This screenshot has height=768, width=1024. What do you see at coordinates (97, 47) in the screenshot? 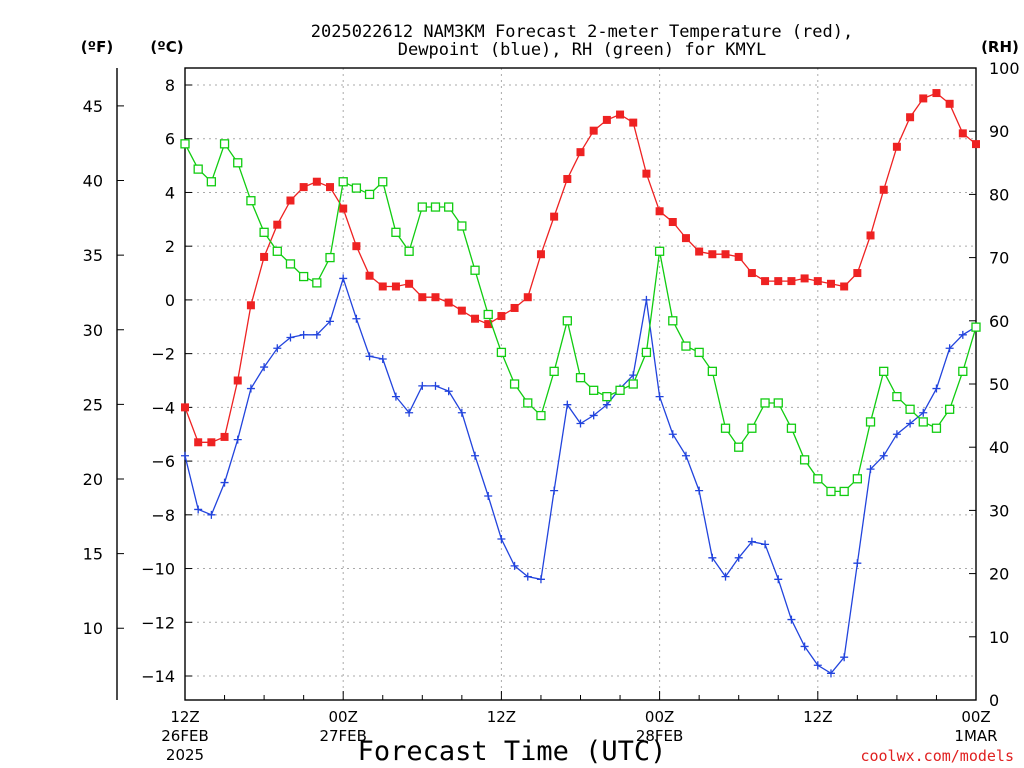
I see `fahrenheit-unit-label: (ºF)` at bounding box center [97, 47].